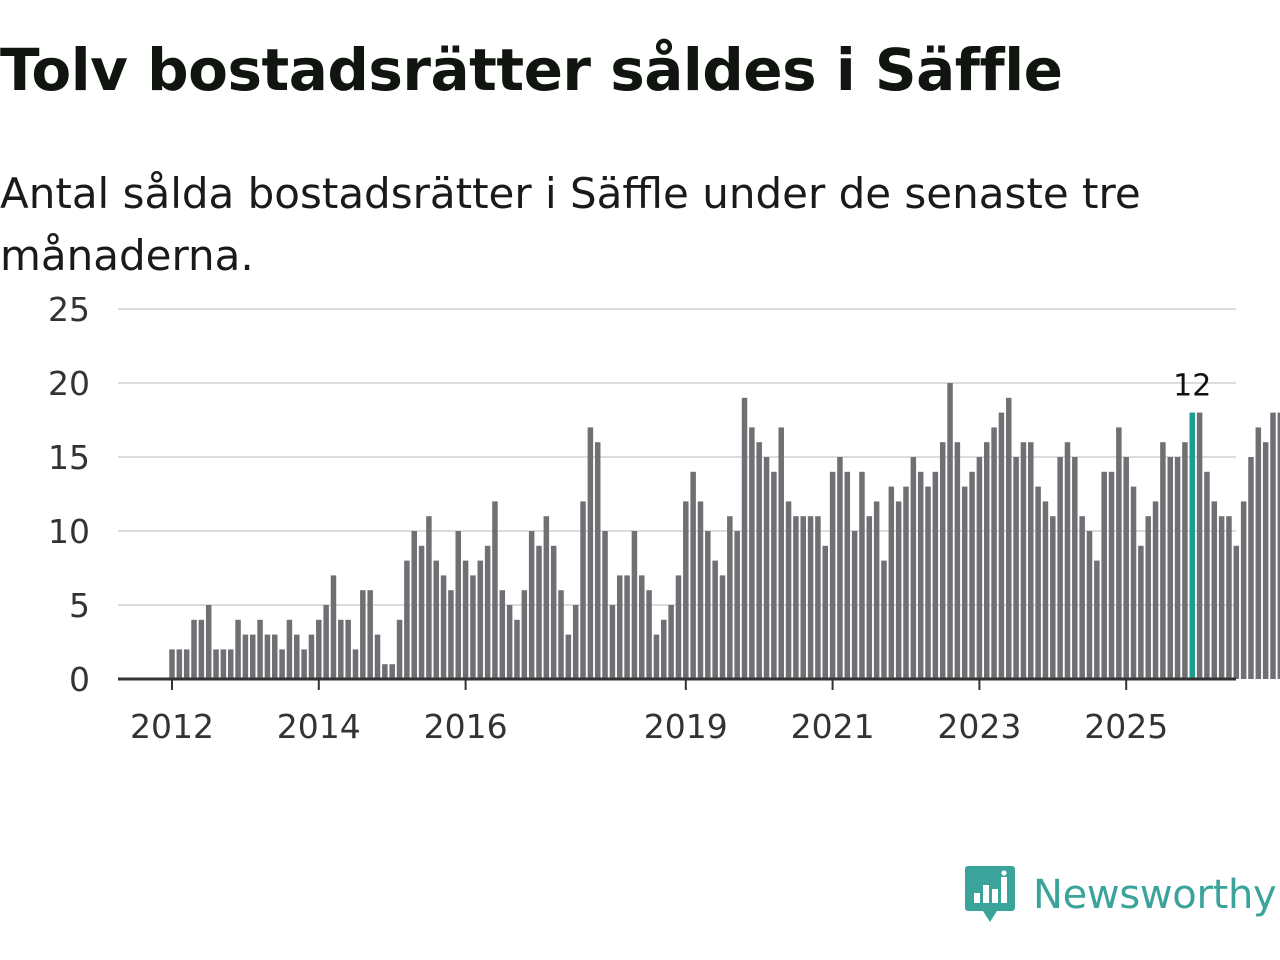 This screenshot has width=1280, height=960. Describe the element at coordinates (69, 531) in the screenshot. I see `y-tick-label: 10` at that location.